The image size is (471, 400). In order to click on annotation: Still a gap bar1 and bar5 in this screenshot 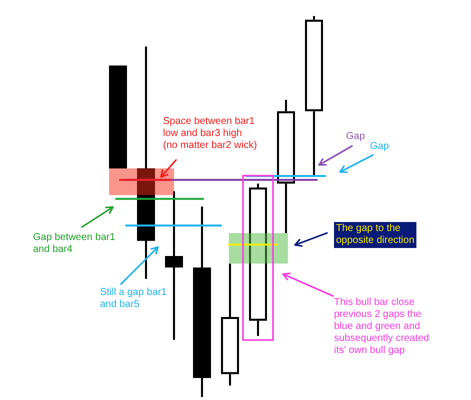, I will do `click(134, 298)`.